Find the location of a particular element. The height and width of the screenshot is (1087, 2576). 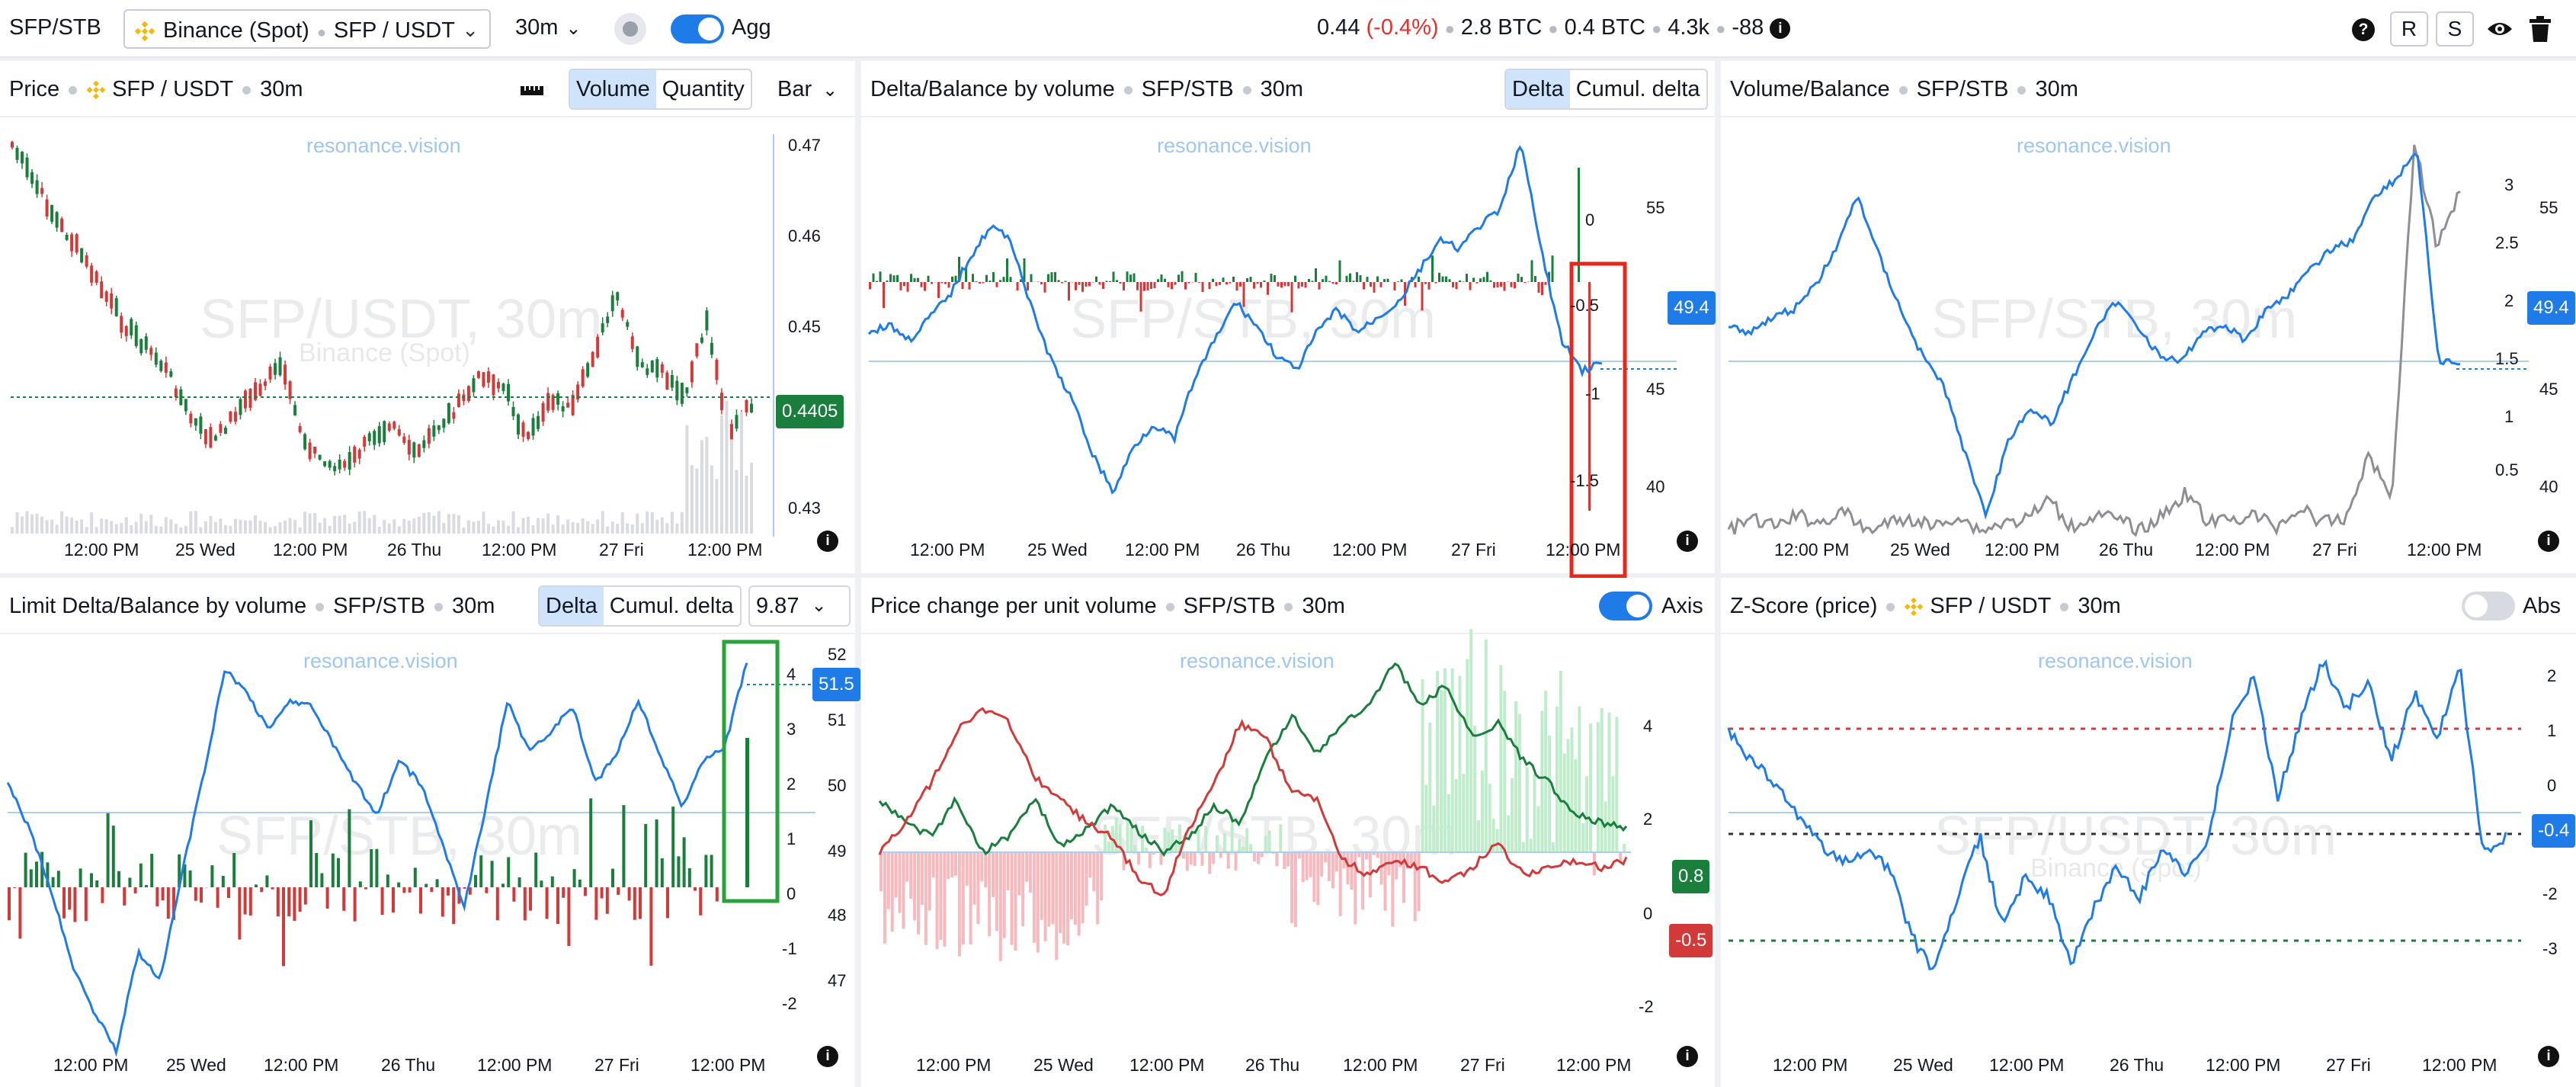

agg-label: Agg is located at coordinates (751, 27).